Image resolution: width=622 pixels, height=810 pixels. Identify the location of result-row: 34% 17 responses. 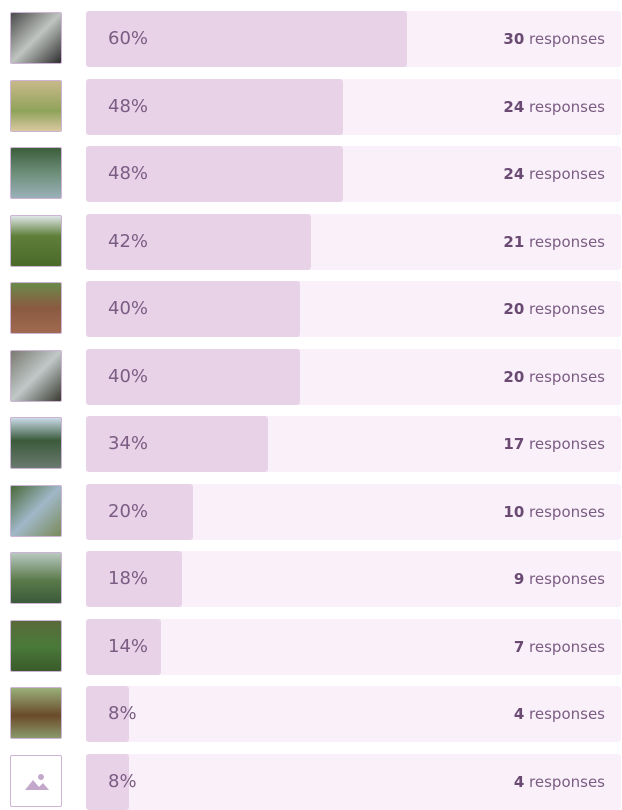
(311, 444).